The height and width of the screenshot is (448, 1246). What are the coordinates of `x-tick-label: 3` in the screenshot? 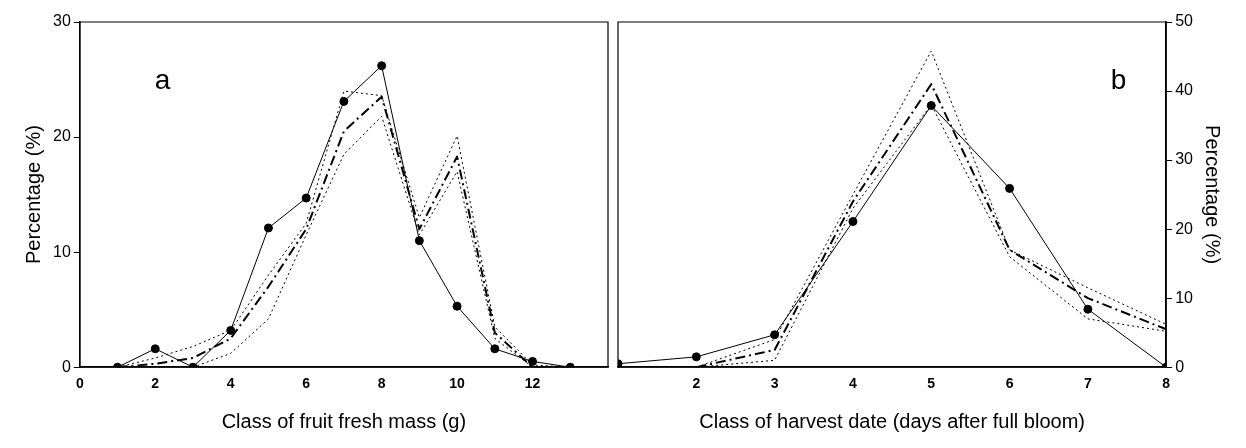 It's located at (774, 383).